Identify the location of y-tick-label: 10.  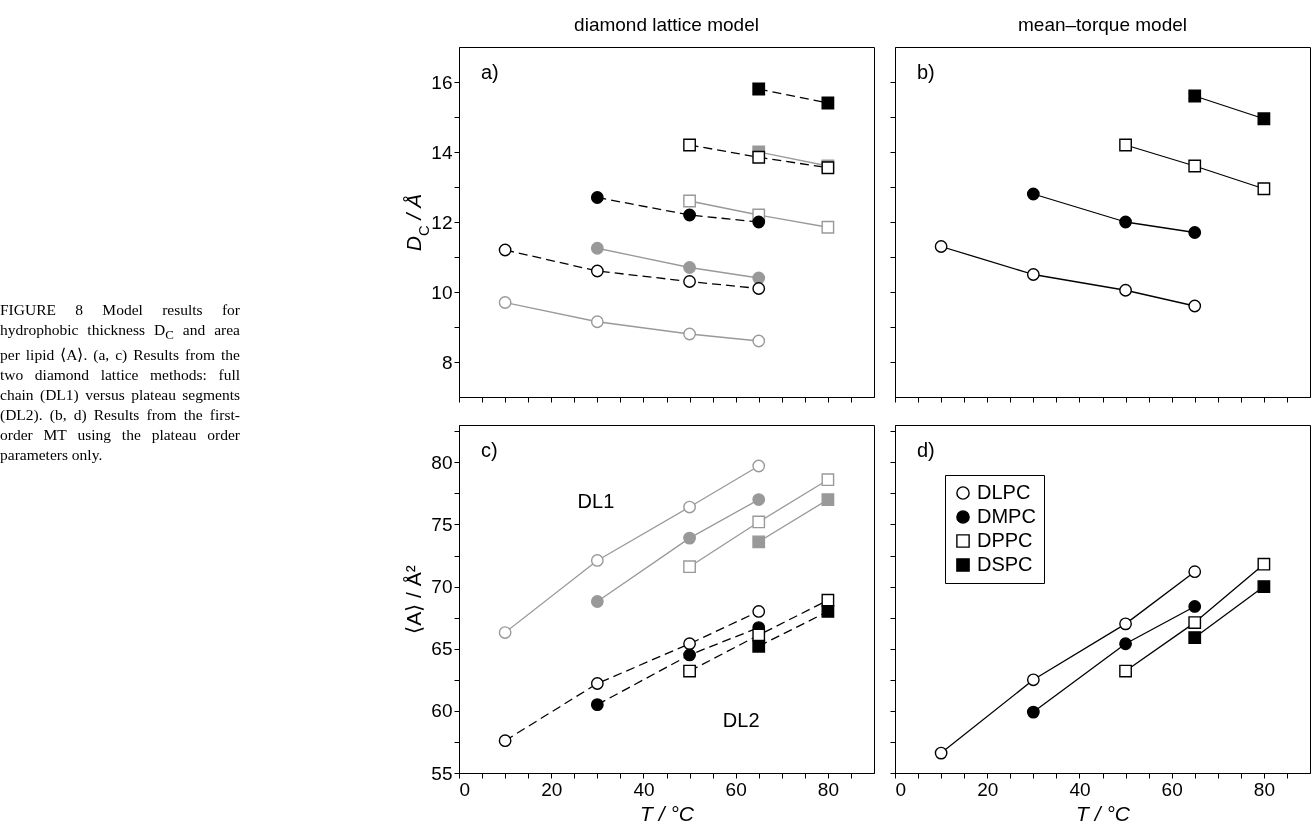
(442, 292).